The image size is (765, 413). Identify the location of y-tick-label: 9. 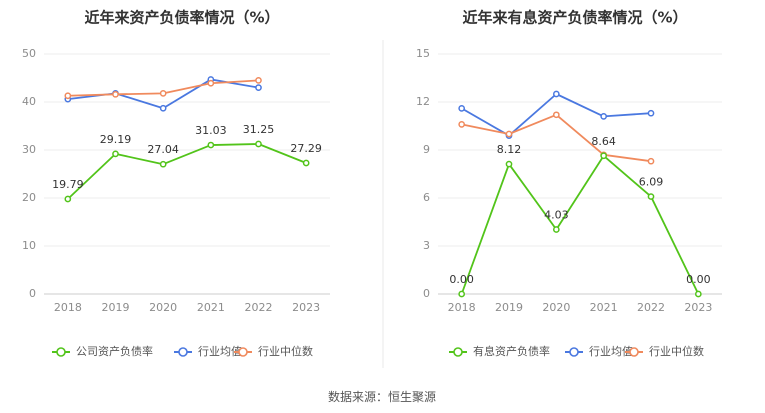
(426, 149).